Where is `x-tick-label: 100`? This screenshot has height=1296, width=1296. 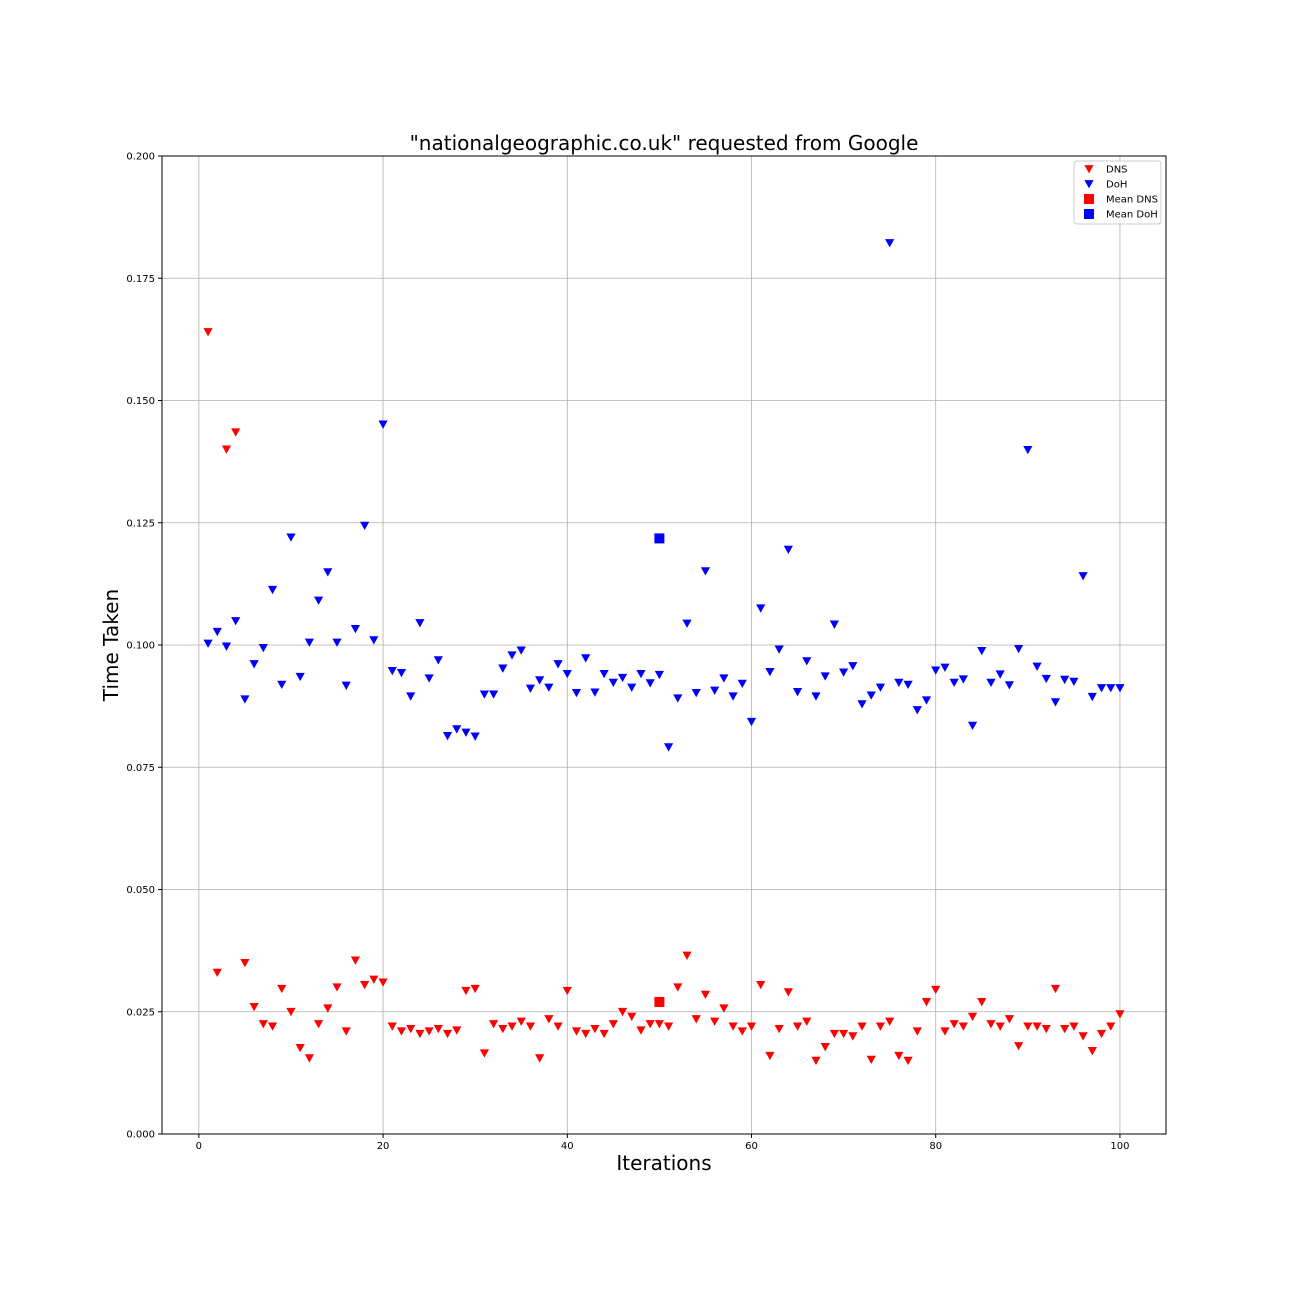
x-tick-label: 100 is located at coordinates (1119, 1146).